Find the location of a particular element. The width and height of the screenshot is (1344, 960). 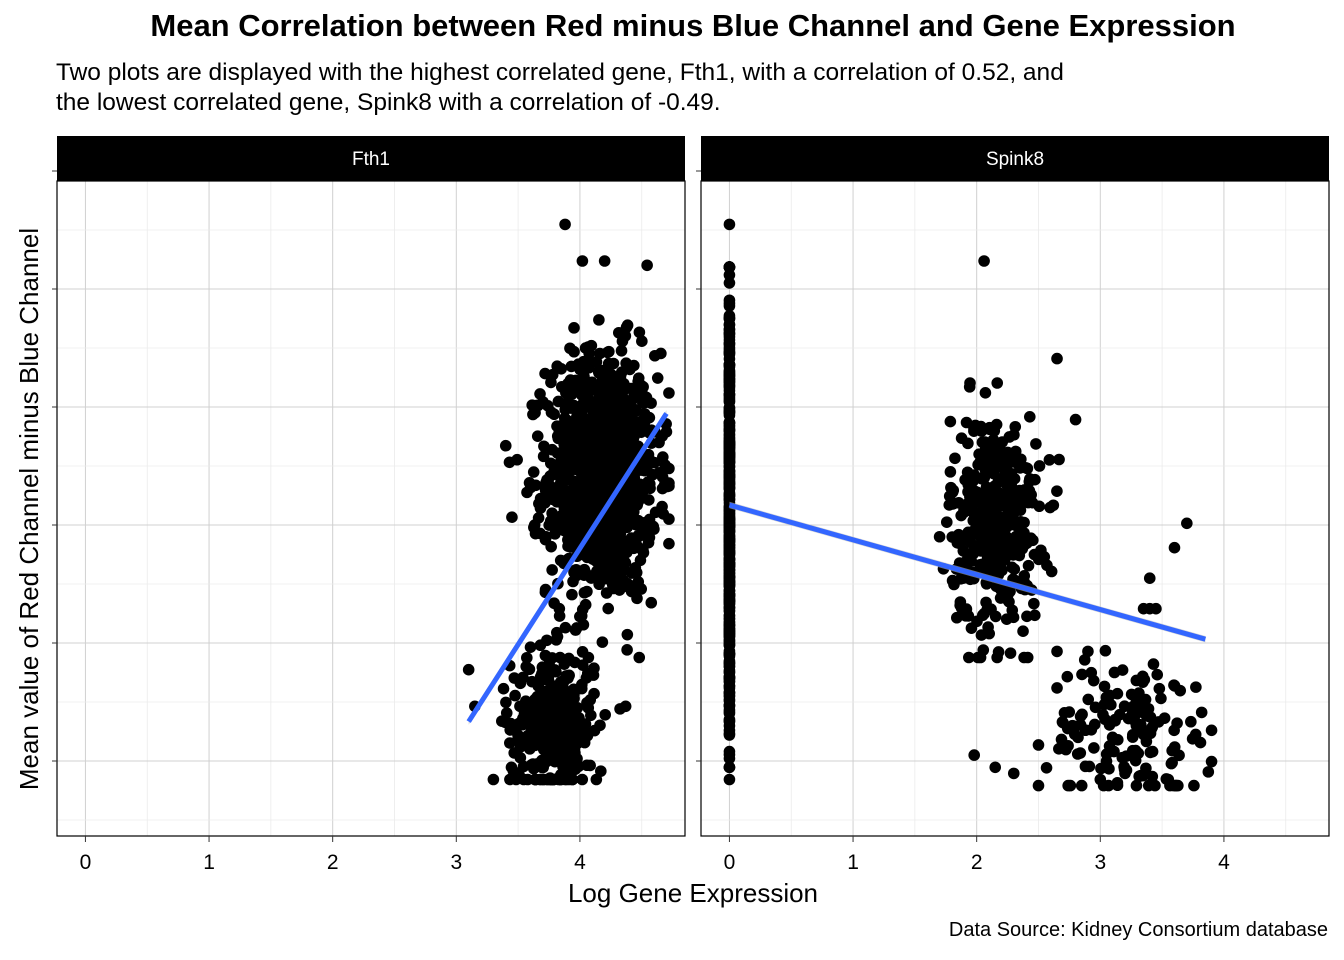

x-tick-label: 4 is located at coordinates (580, 862).